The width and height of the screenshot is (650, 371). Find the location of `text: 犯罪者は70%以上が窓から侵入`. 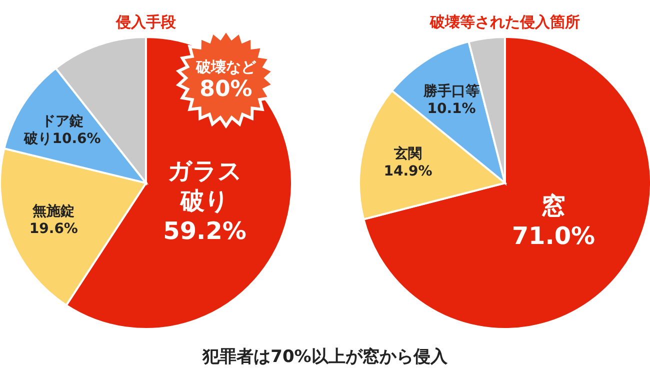

text: 犯罪者は70%以上が窓から侵入 is located at coordinates (325, 357).